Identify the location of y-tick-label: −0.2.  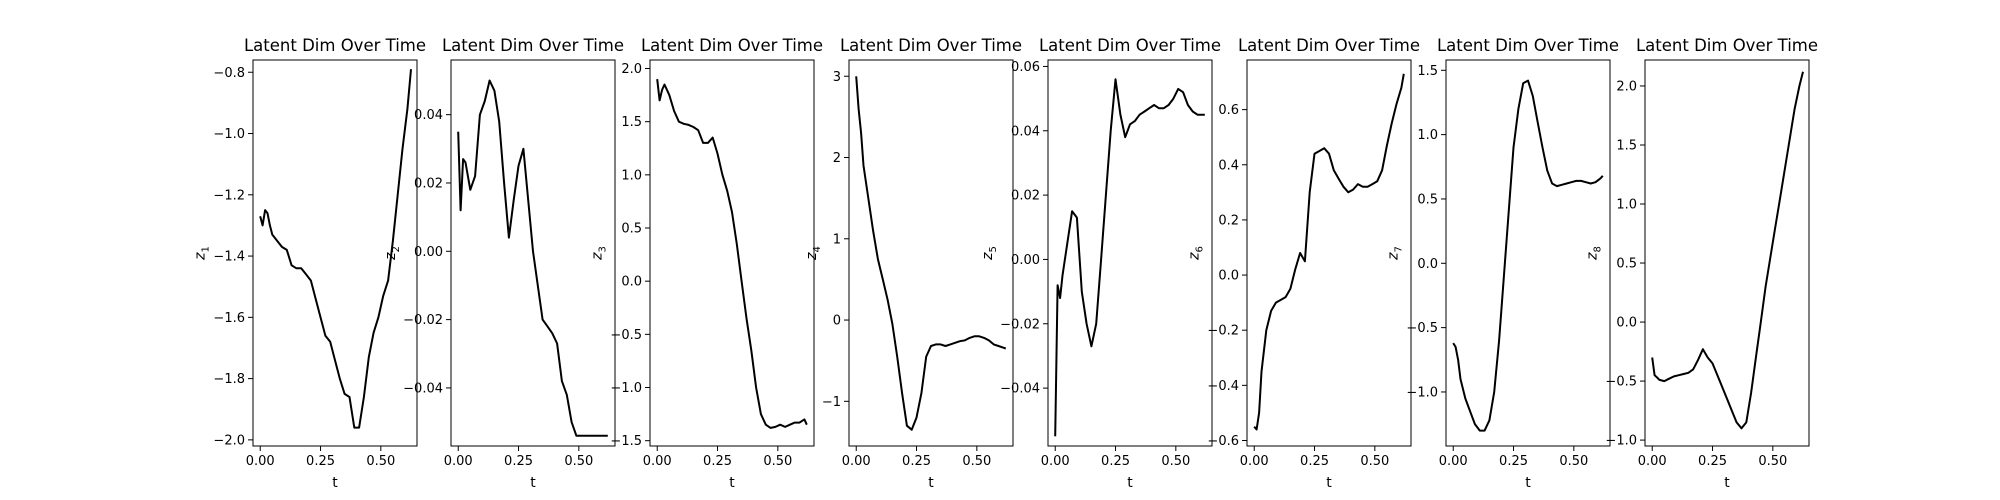
(1223, 331).